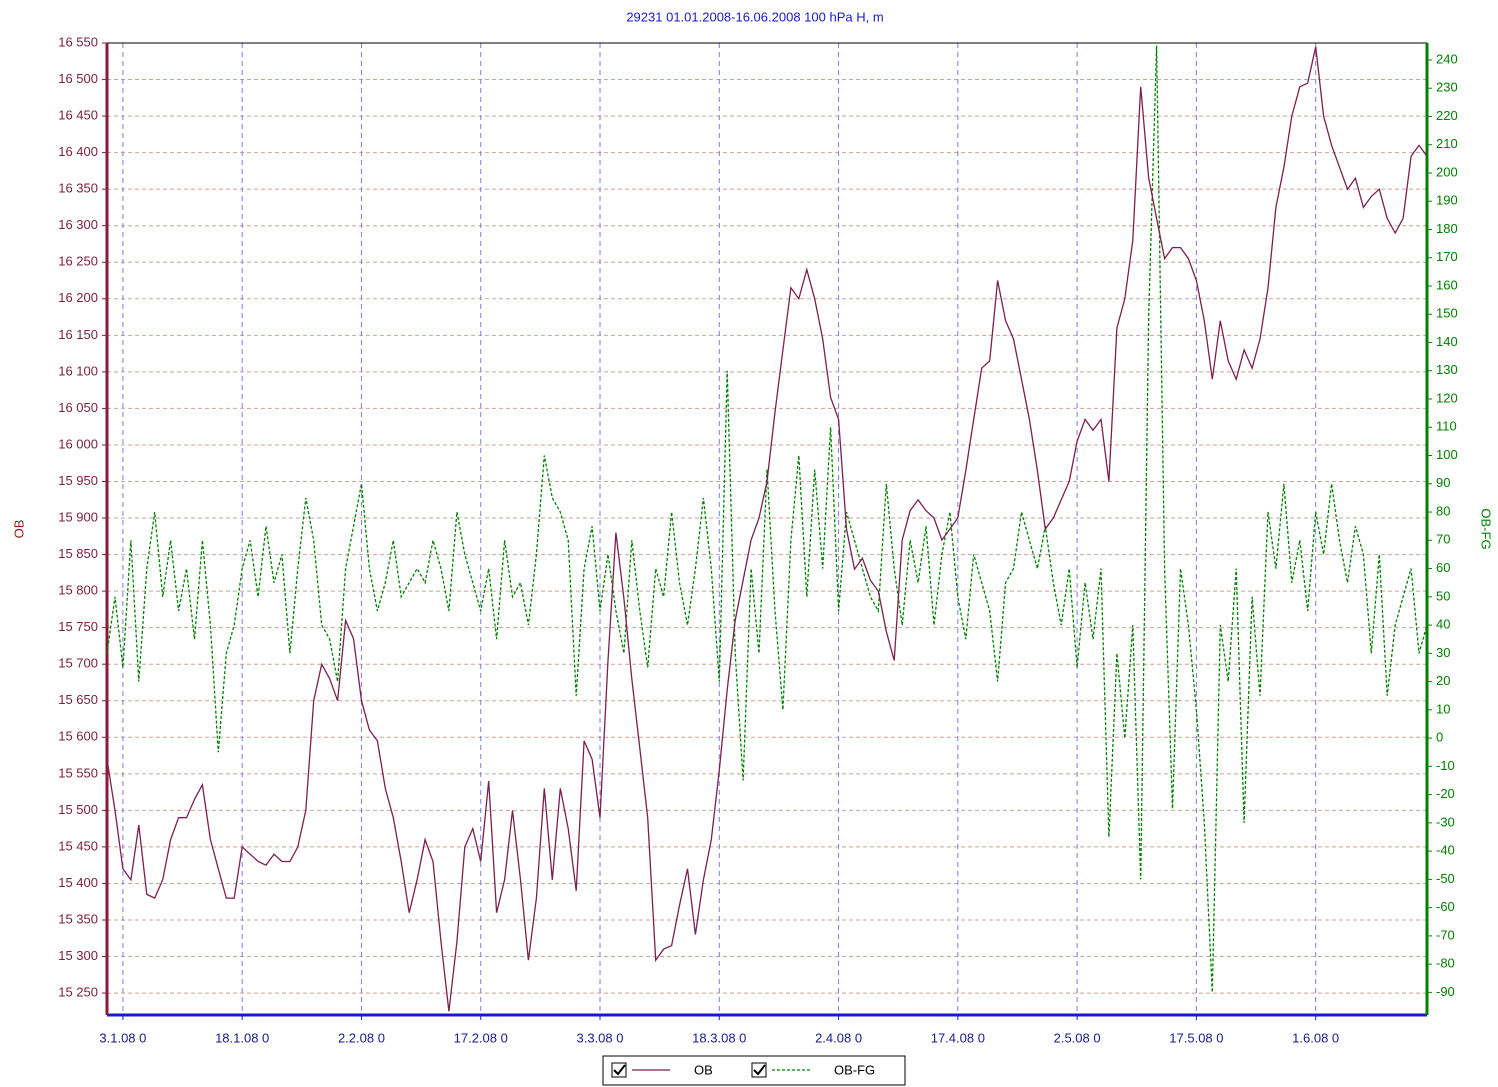 This screenshot has height=1087, width=1498. I want to click on x-tick-label: 18.3.08 0, so click(719, 1037).